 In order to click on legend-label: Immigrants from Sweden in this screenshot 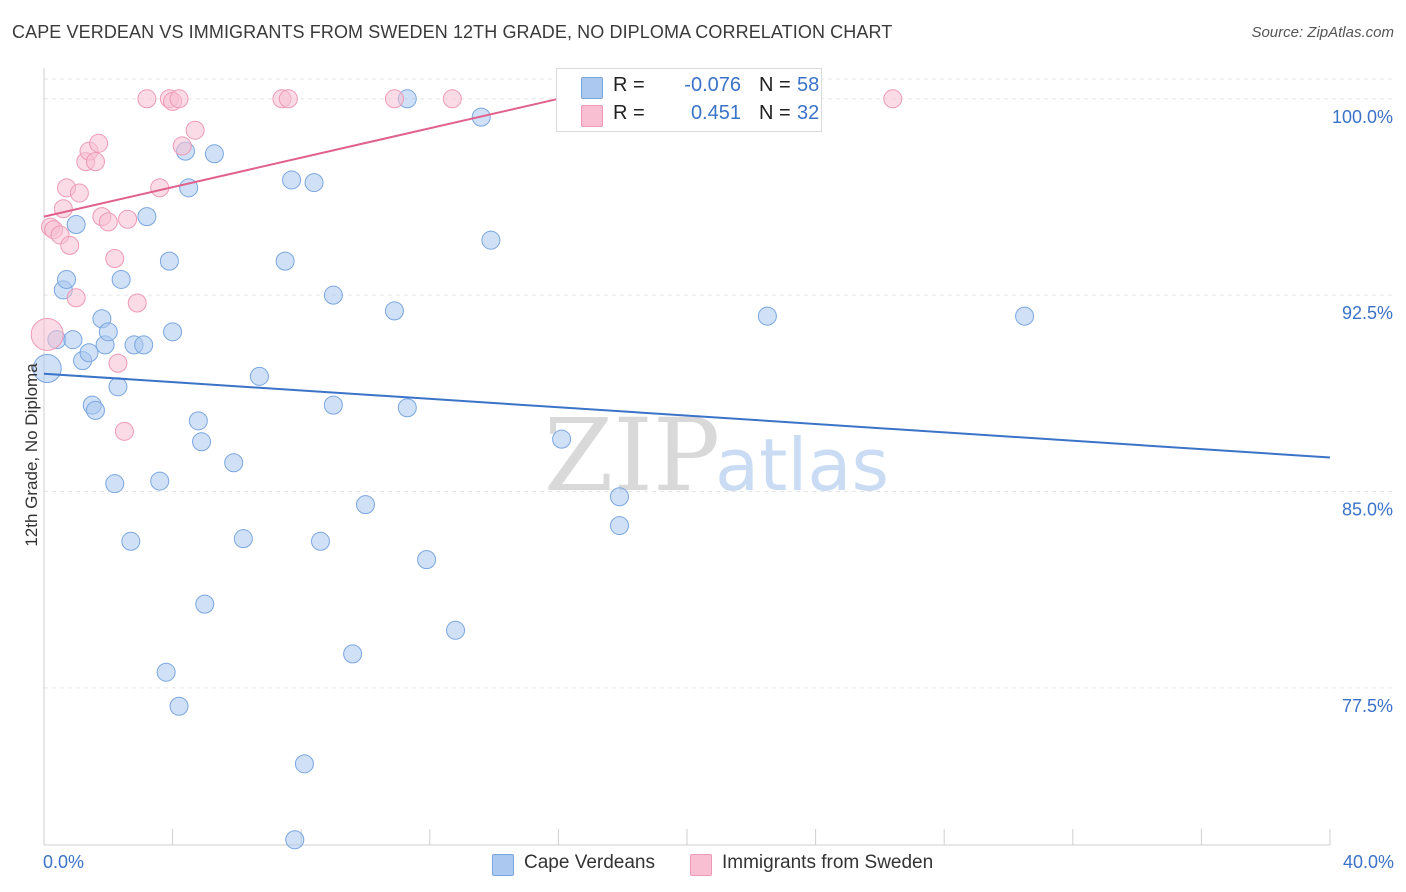, I will do `click(828, 862)`.